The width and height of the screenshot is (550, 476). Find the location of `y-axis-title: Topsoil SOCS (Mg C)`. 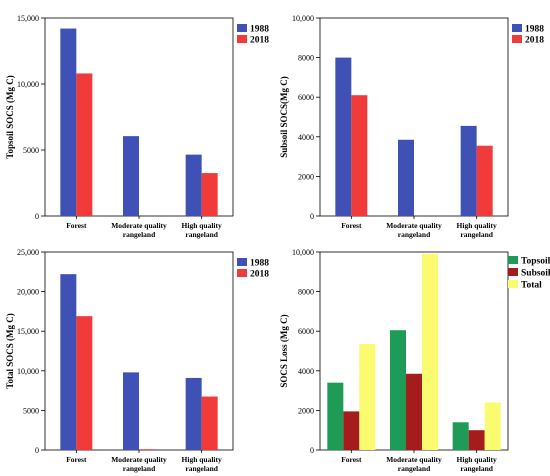

y-axis-title: Topsoil SOCS (Mg C) is located at coordinates (10, 116).